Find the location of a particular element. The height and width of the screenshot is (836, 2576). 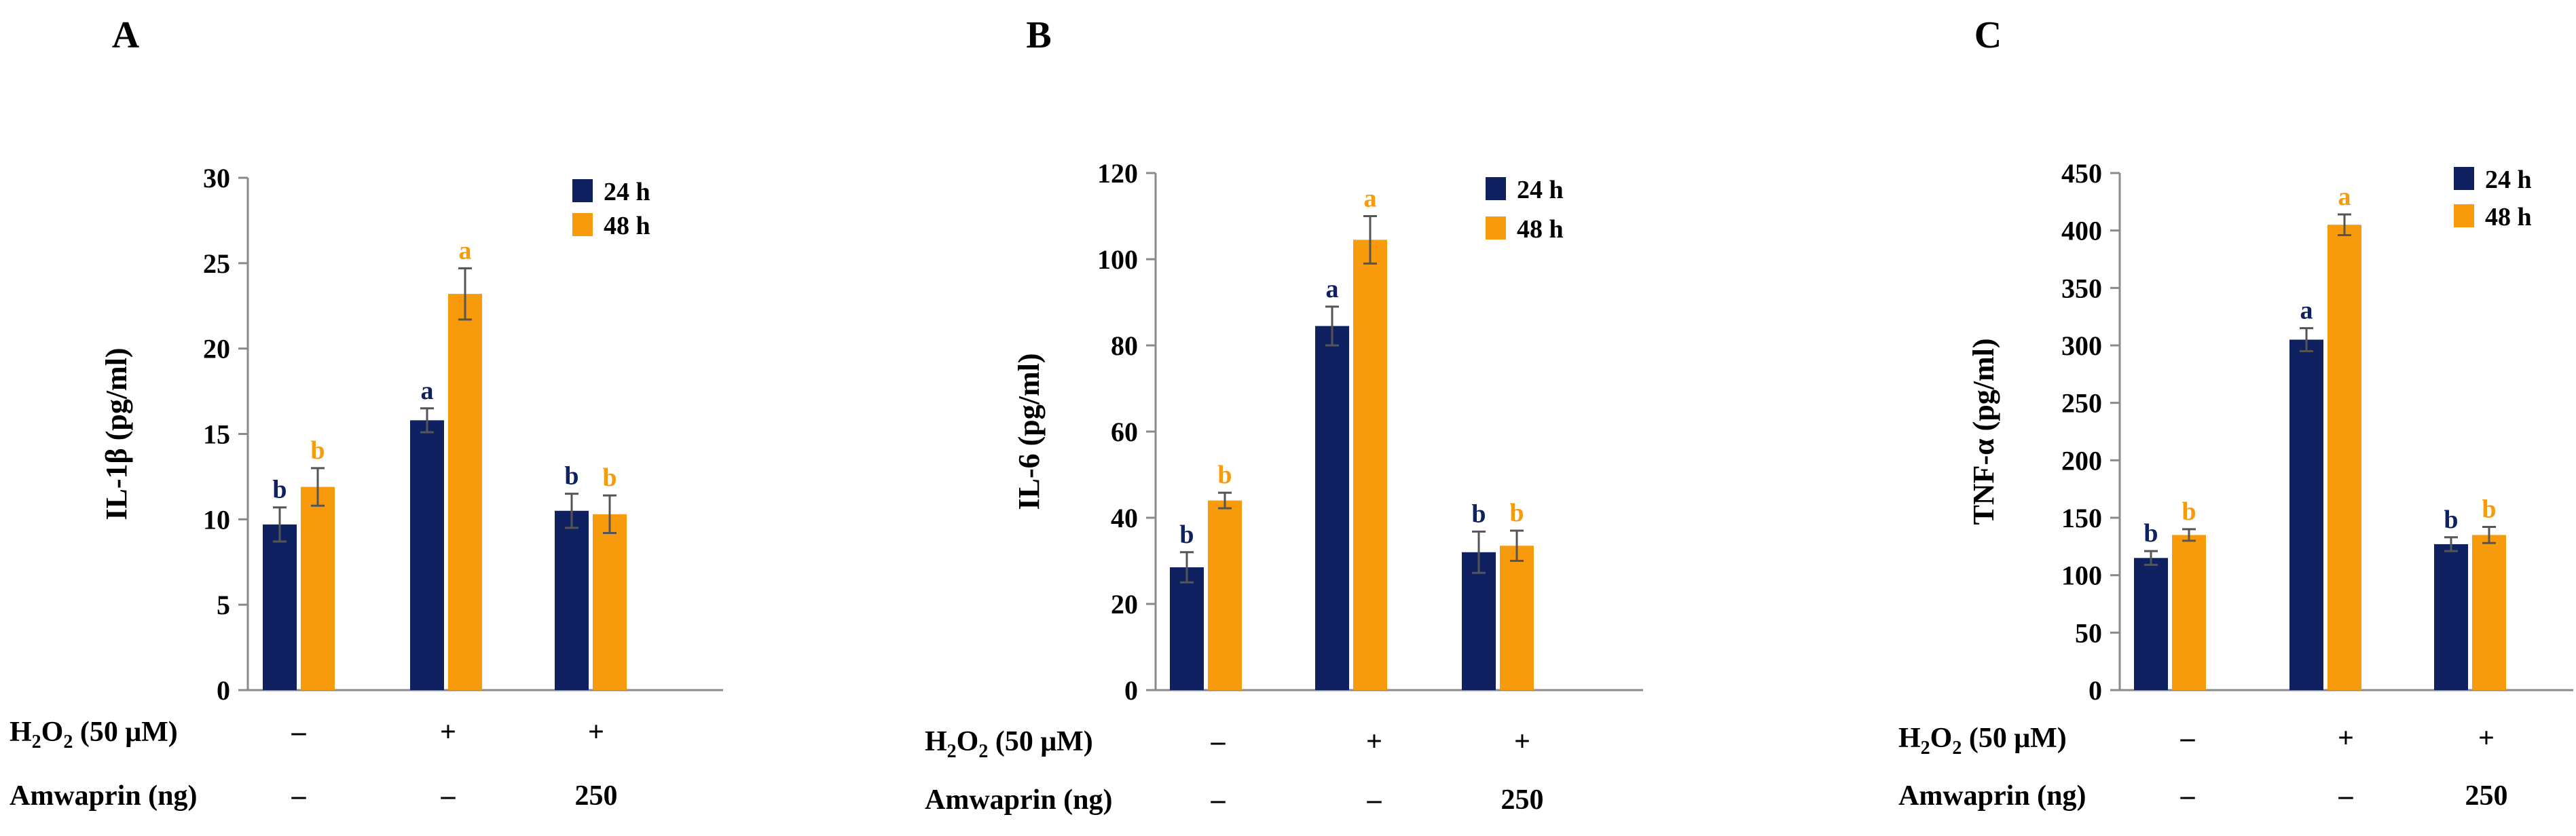

y-axis-label: IL-6 (pg/ml) is located at coordinates (1029, 432).